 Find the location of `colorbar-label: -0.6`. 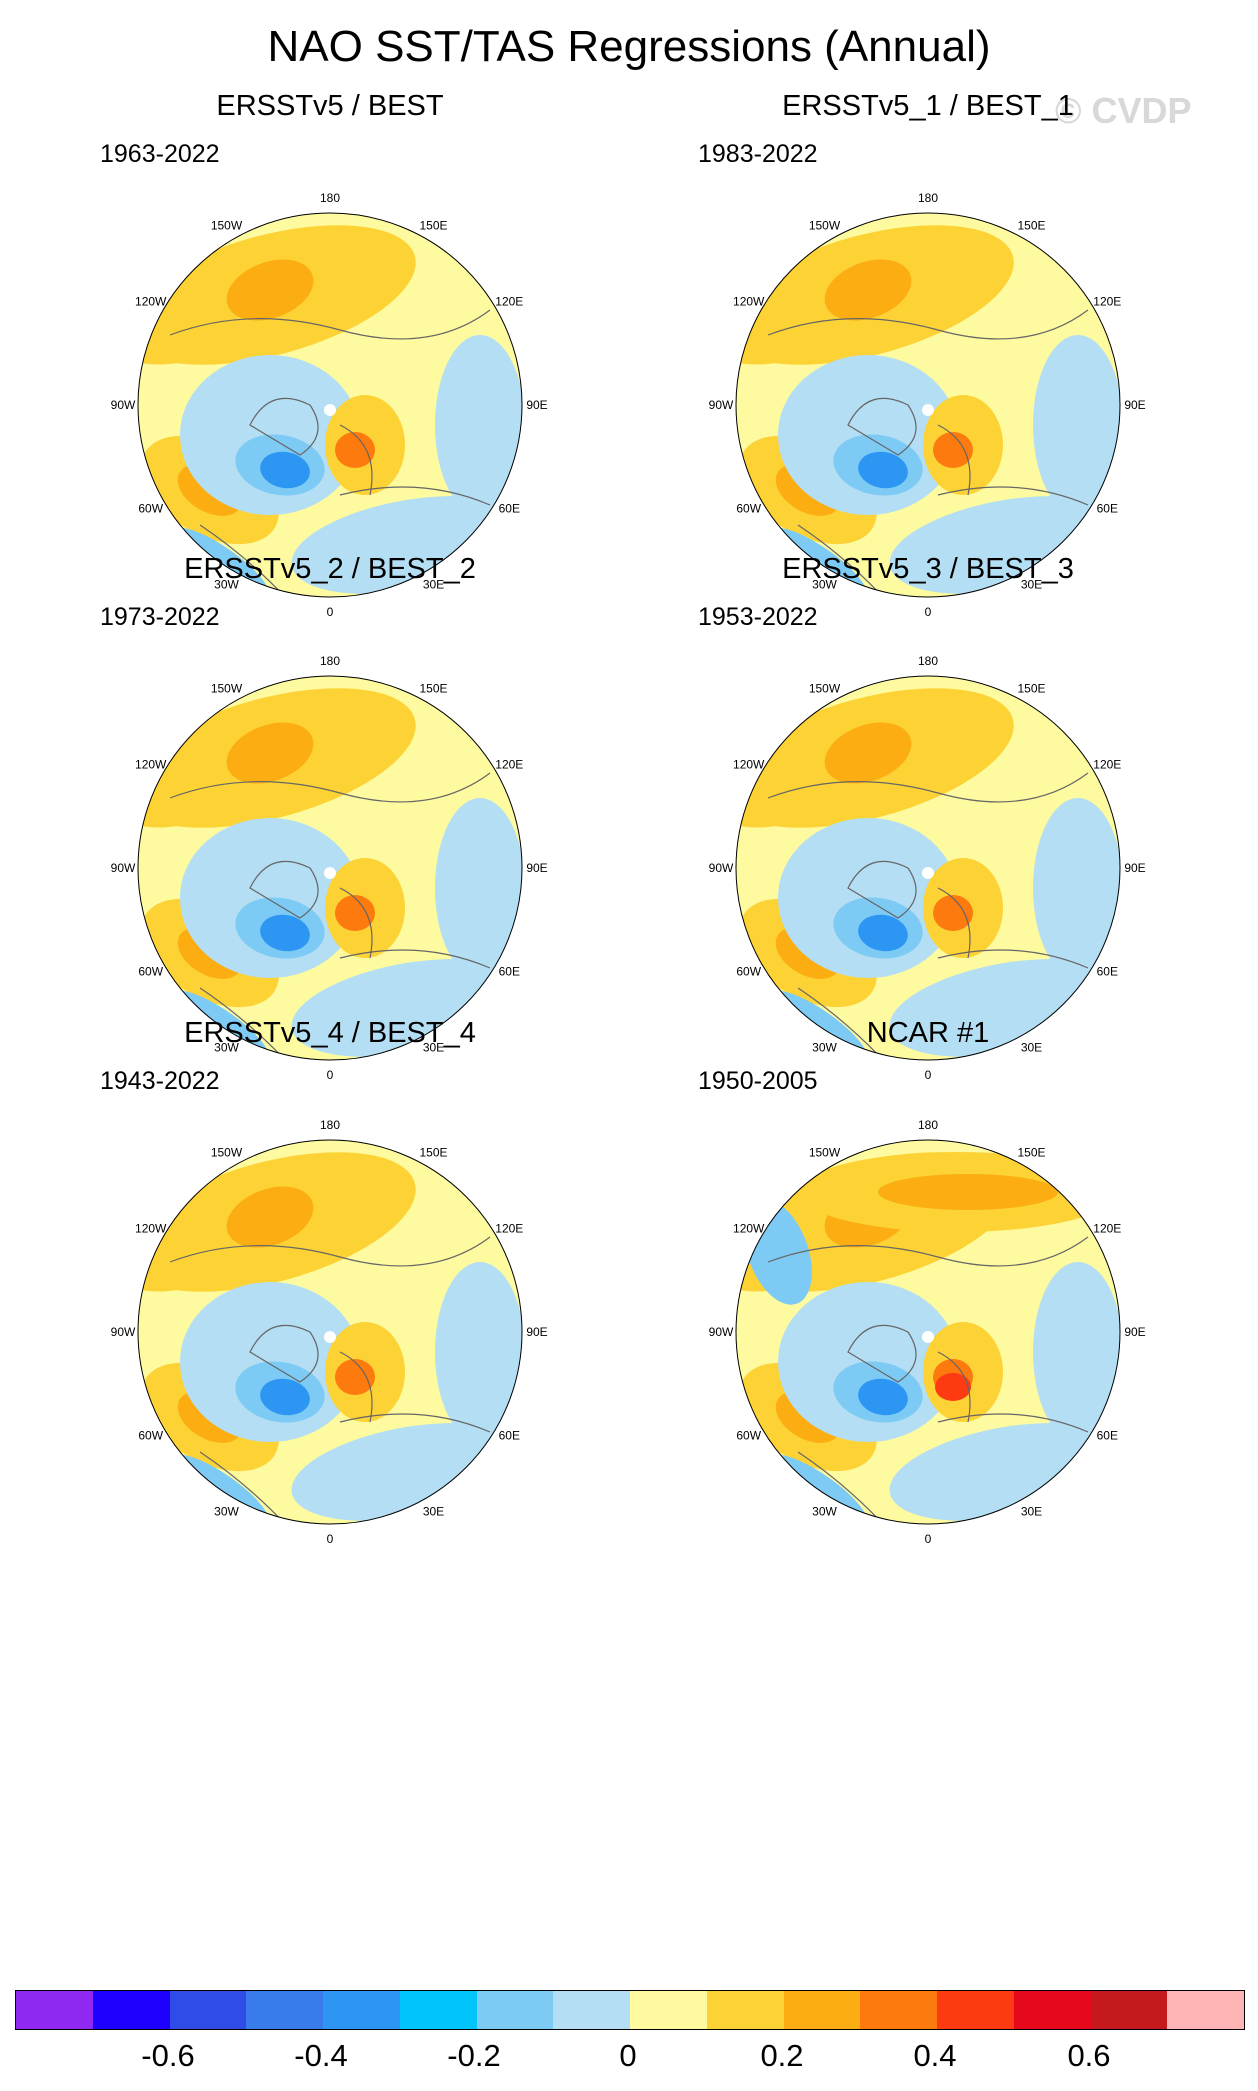

colorbar-label: -0.6 is located at coordinates (168, 2055).